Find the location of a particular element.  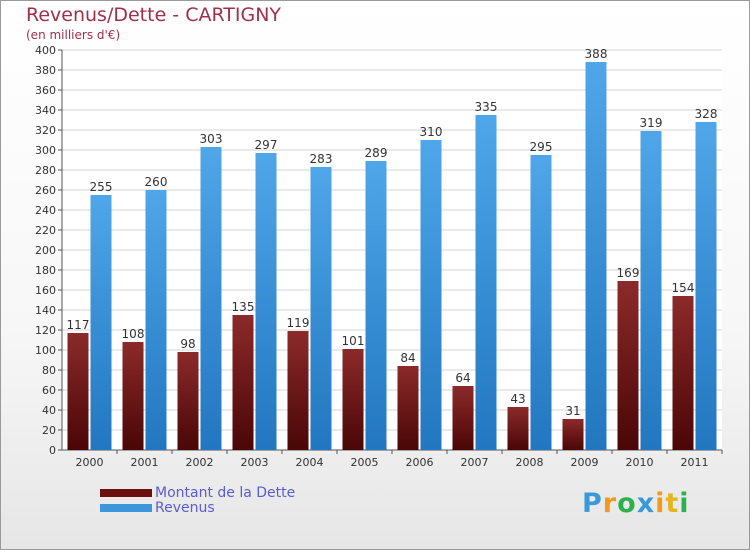

ytick-label: 260 is located at coordinates (45, 190).